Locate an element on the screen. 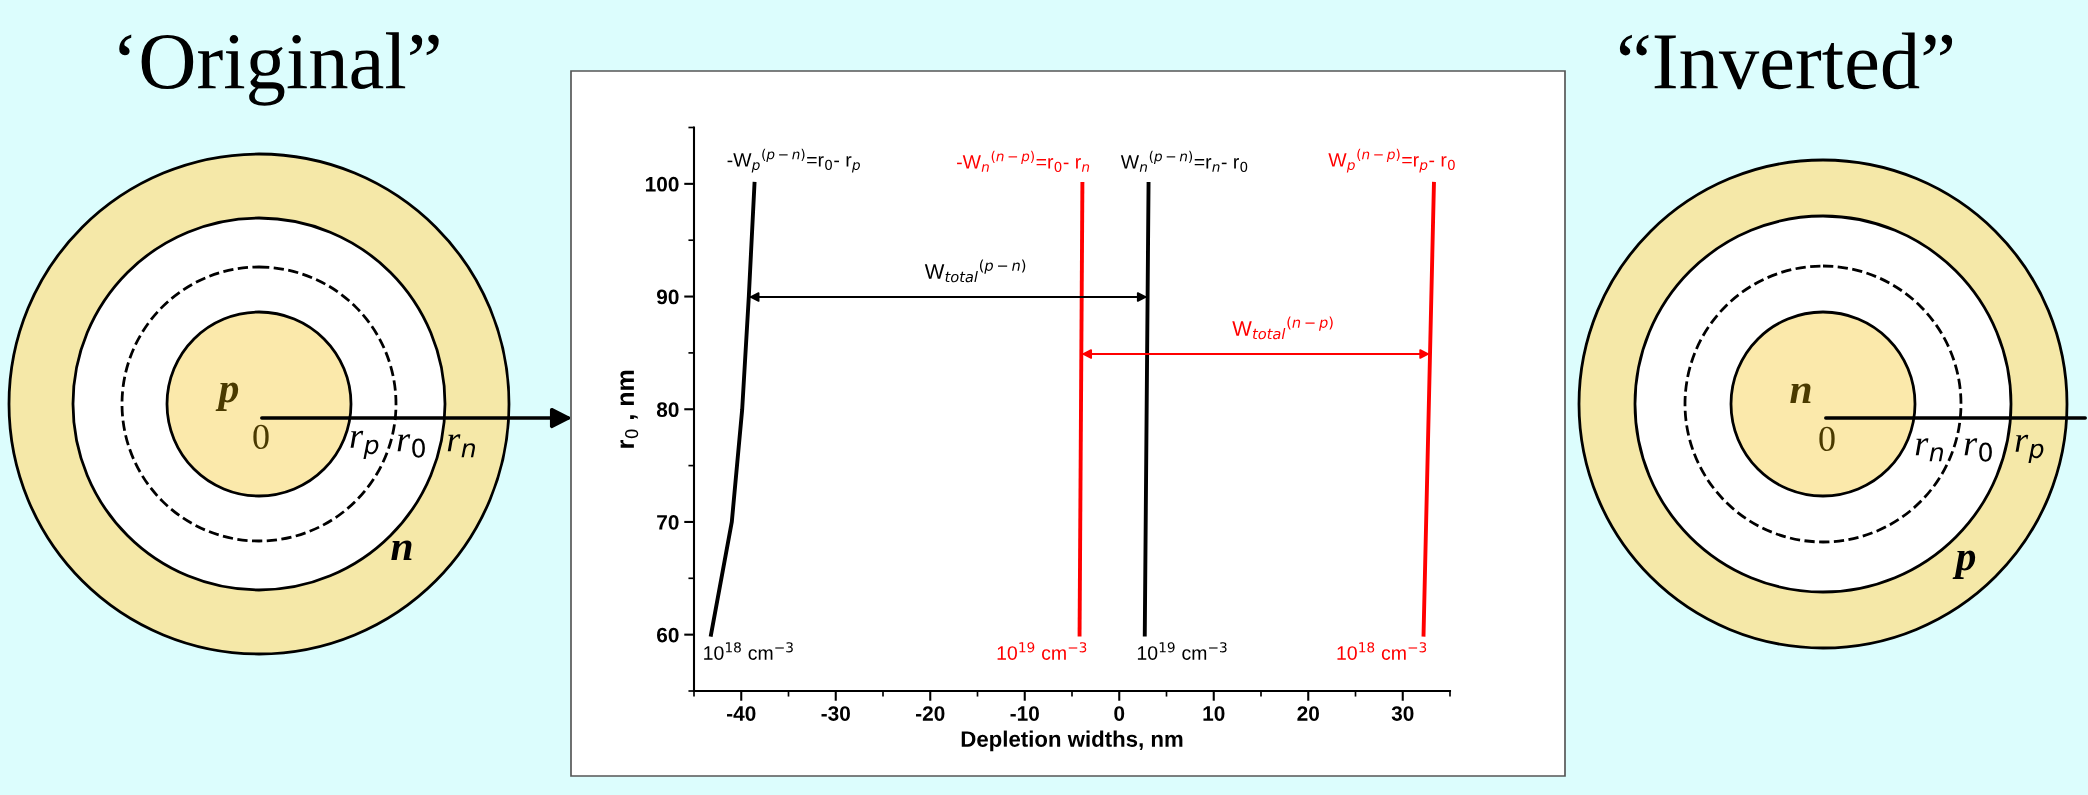  x-tick-label: 0 is located at coordinates (1119, 713).